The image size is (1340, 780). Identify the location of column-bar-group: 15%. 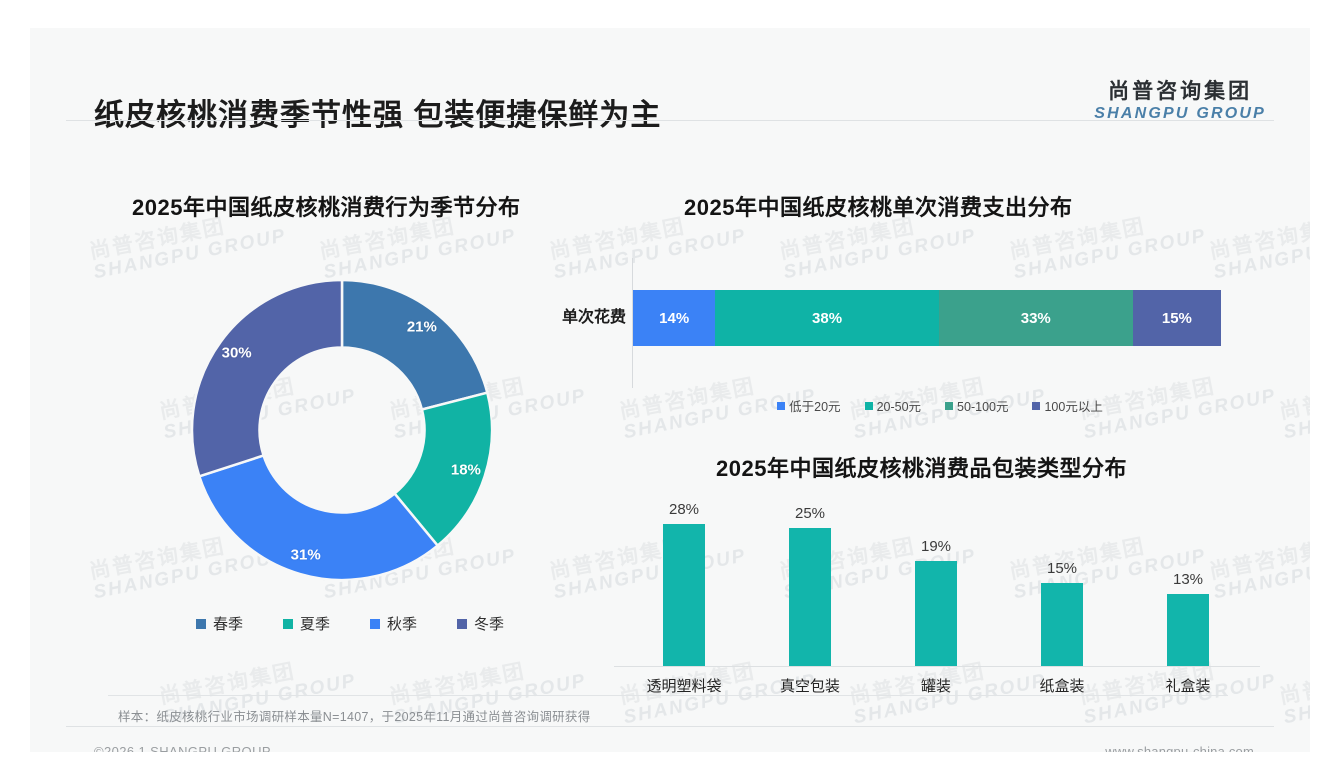
(1062, 583).